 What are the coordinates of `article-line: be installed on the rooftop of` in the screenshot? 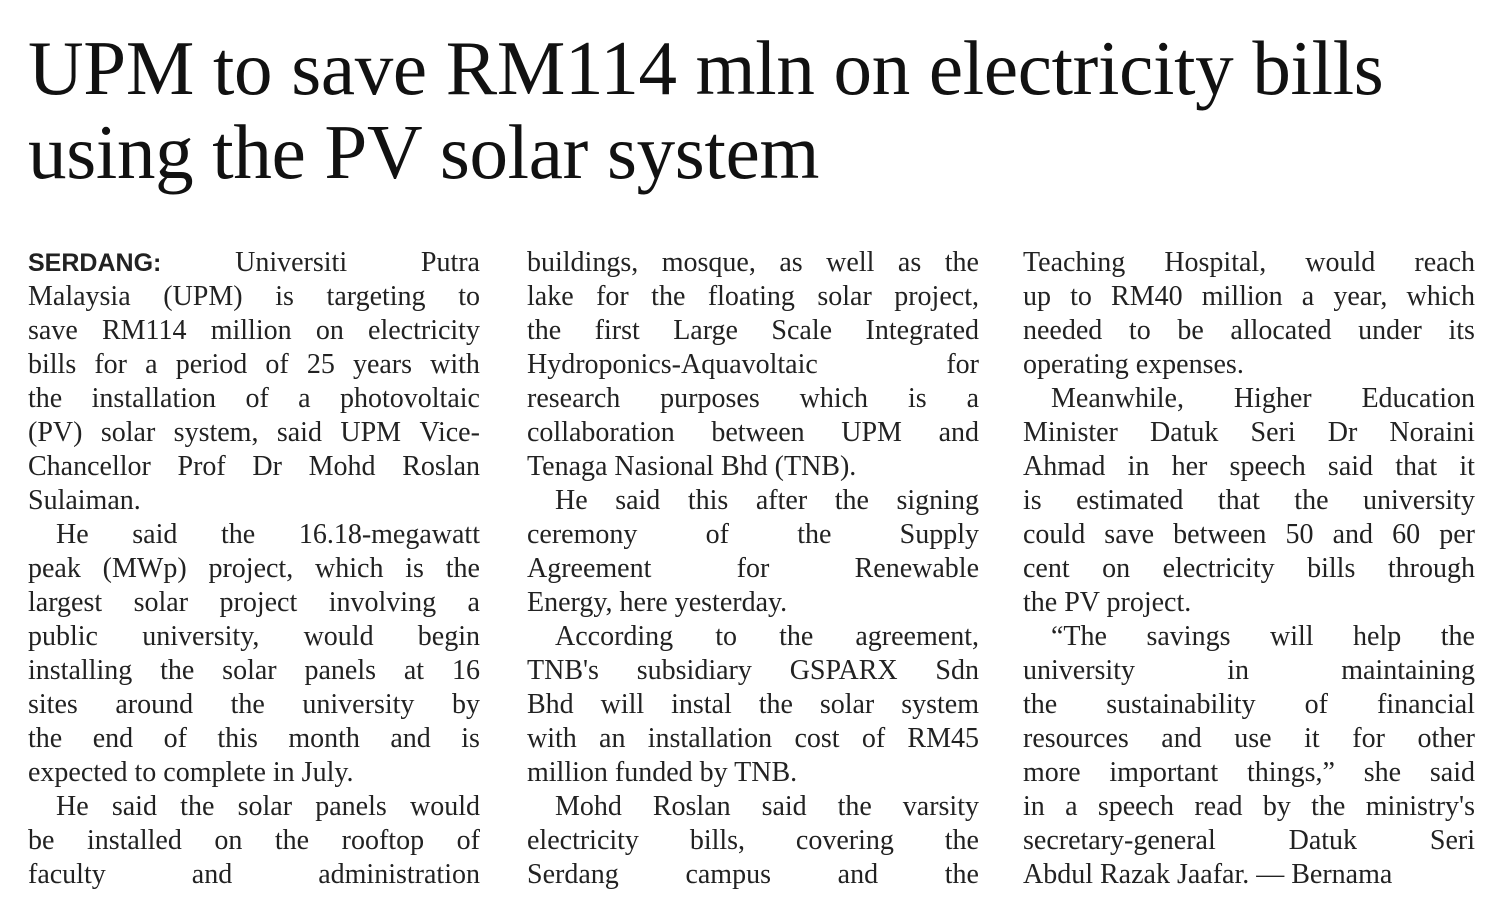 It's located at (254, 840).